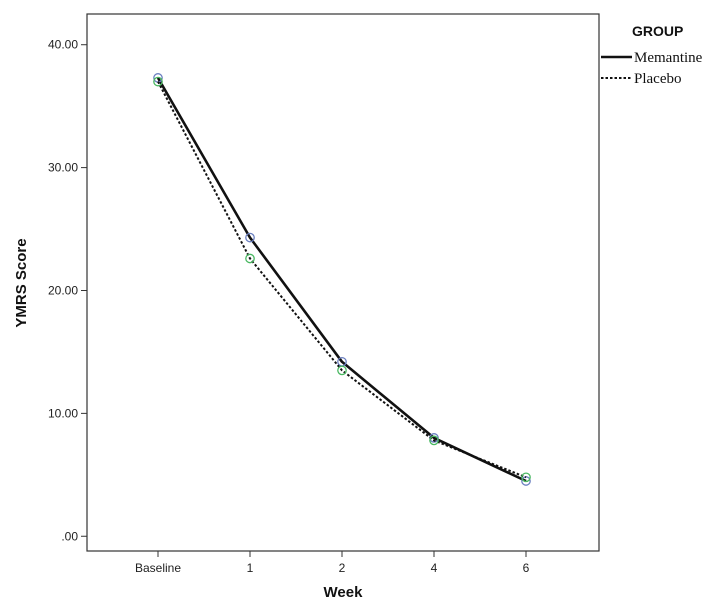 The width and height of the screenshot is (722, 607). I want to click on y-tick-label: 20.00, so click(63, 290).